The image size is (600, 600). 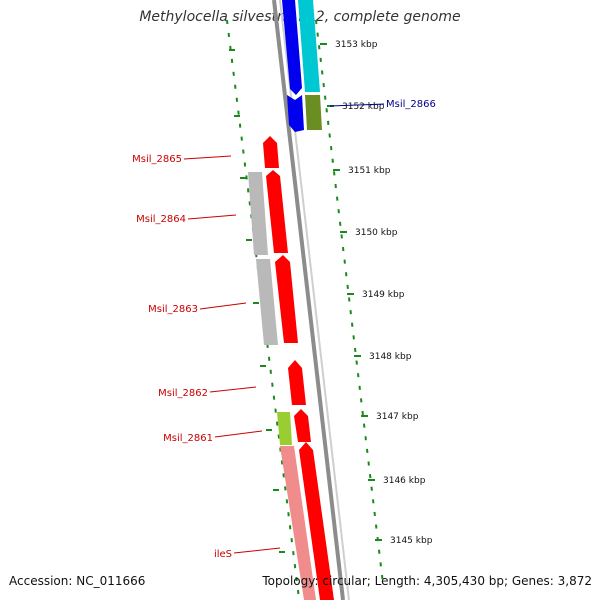 What do you see at coordinates (309, 46) in the screenshot?
I see `gene-cyan` at bounding box center [309, 46].